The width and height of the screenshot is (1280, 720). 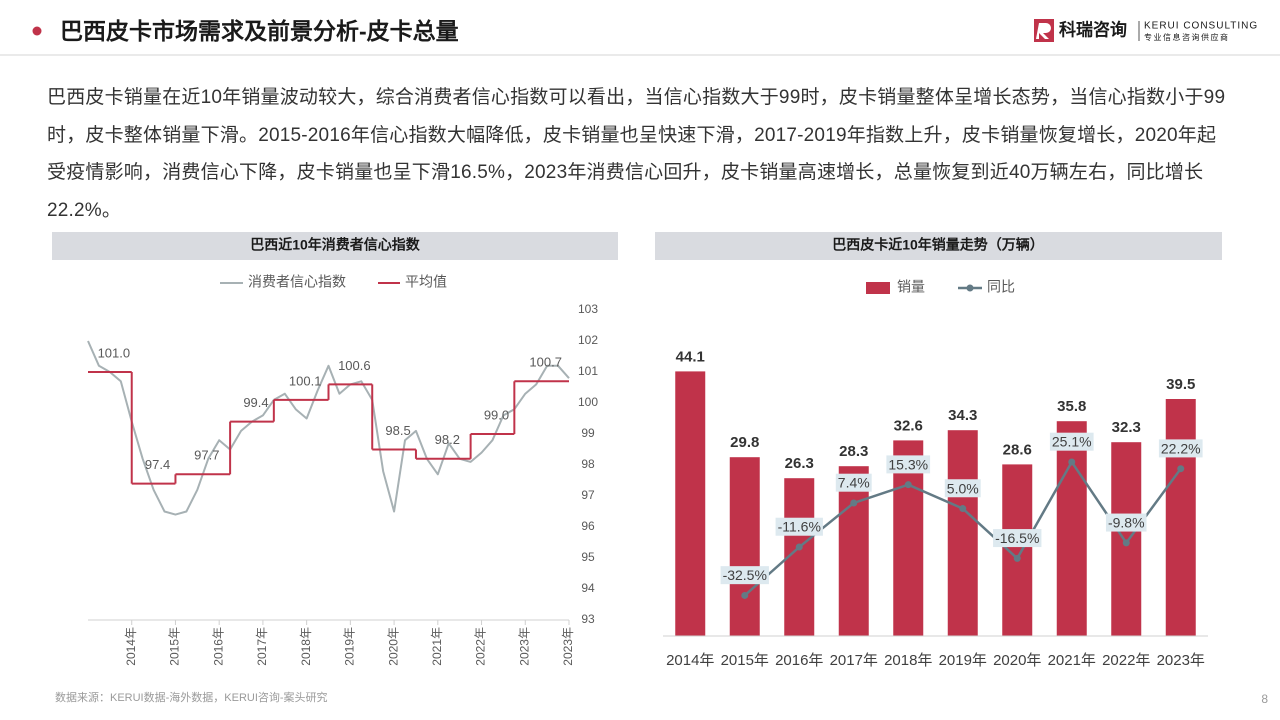 What do you see at coordinates (496, 414) in the screenshot?
I see `average-label: 99.0` at bounding box center [496, 414].